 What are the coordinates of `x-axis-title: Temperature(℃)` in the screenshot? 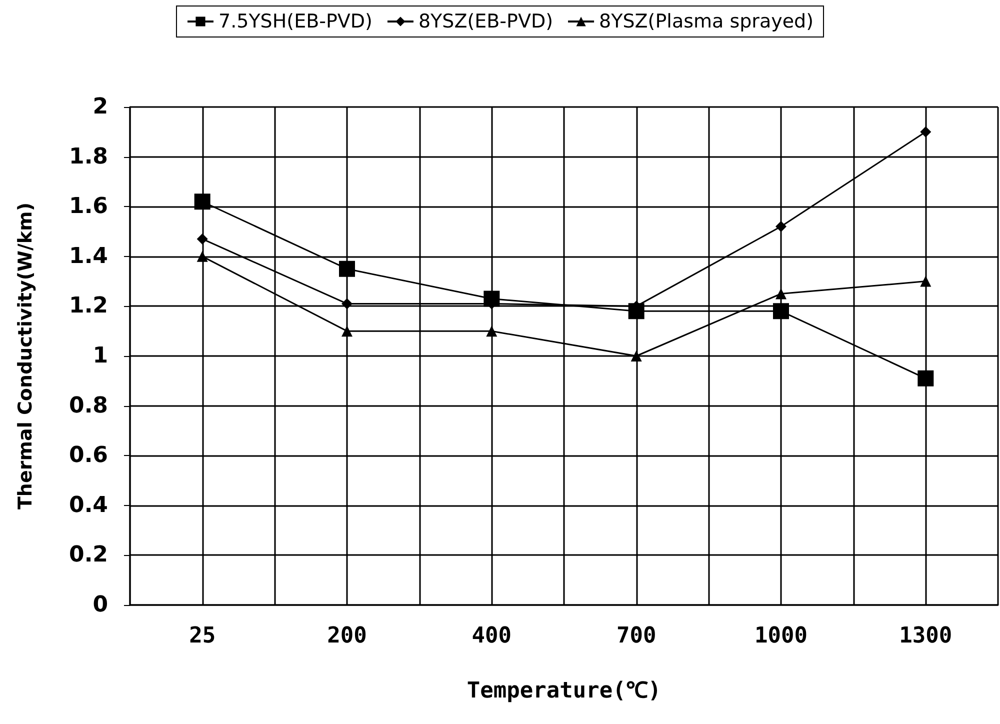 It's located at (564, 691).